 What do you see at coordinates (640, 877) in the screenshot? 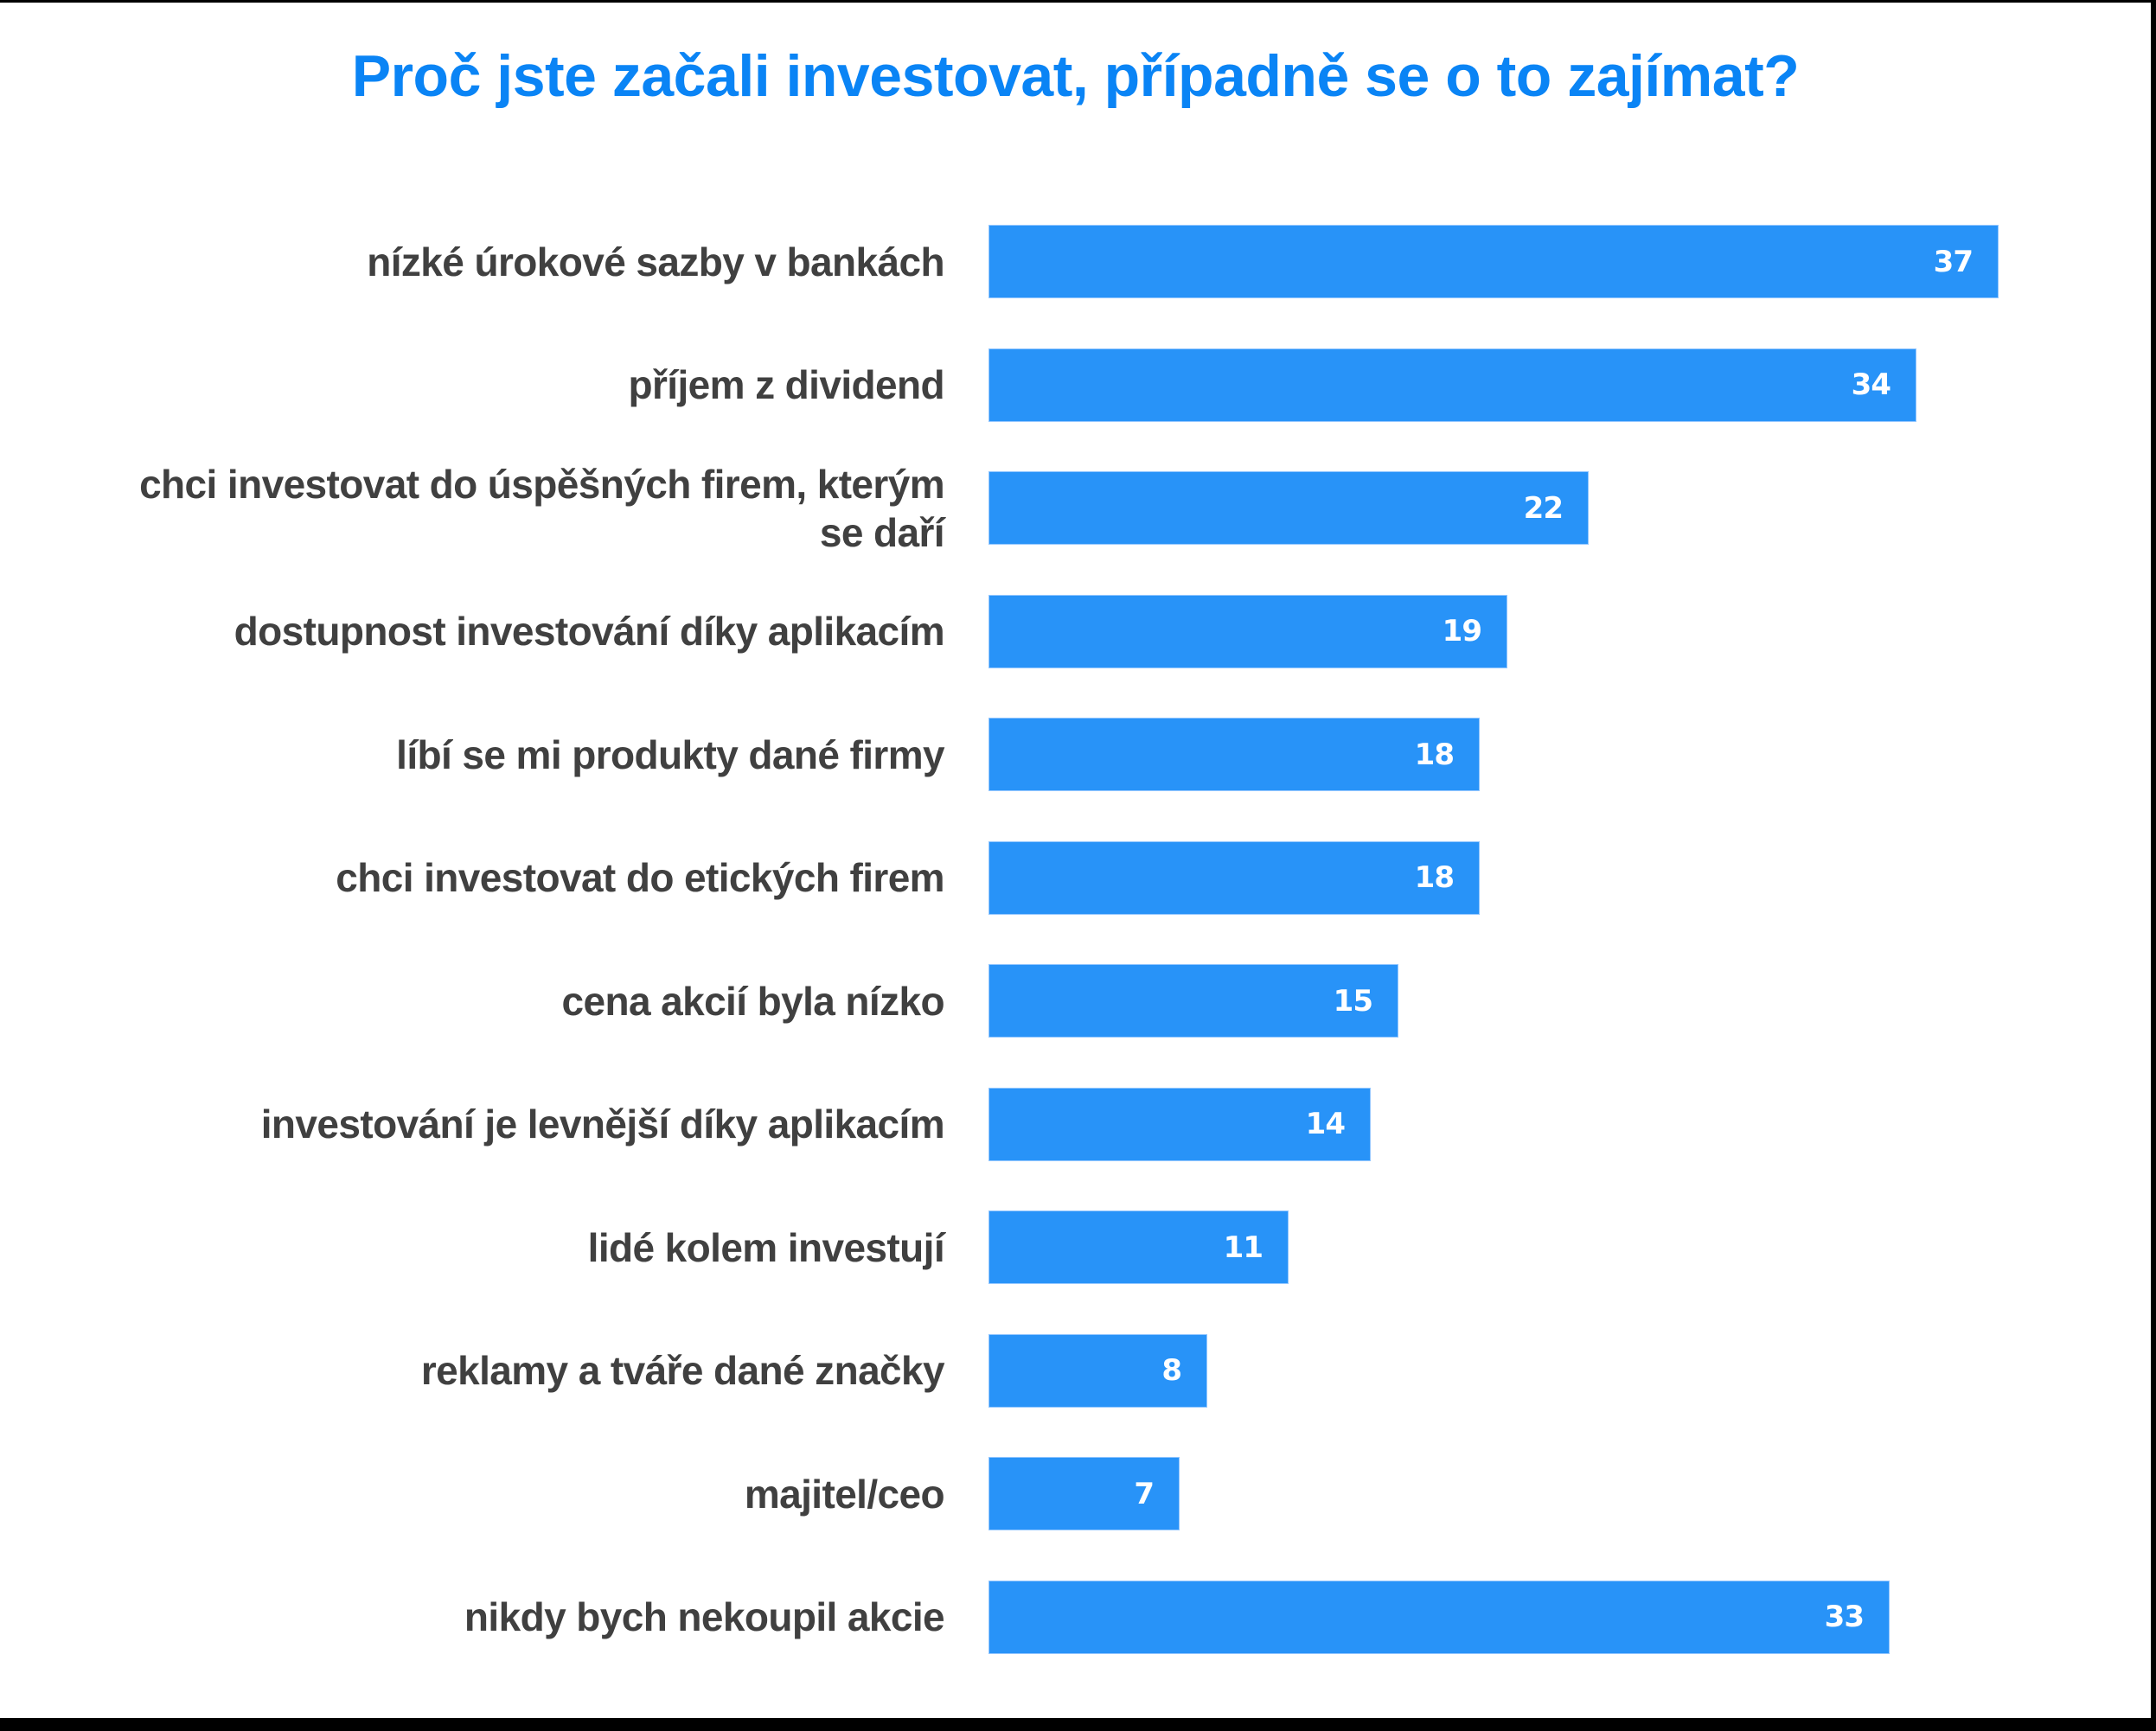
I see `category-label-line: chci investovat do etických firem` at bounding box center [640, 877].